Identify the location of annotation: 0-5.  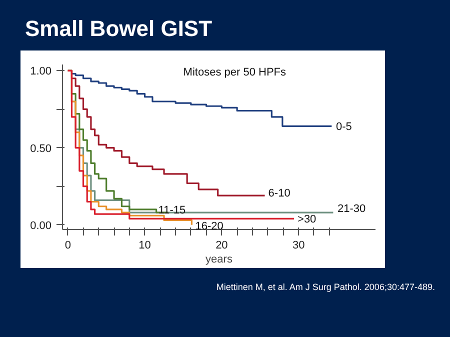
(344, 127).